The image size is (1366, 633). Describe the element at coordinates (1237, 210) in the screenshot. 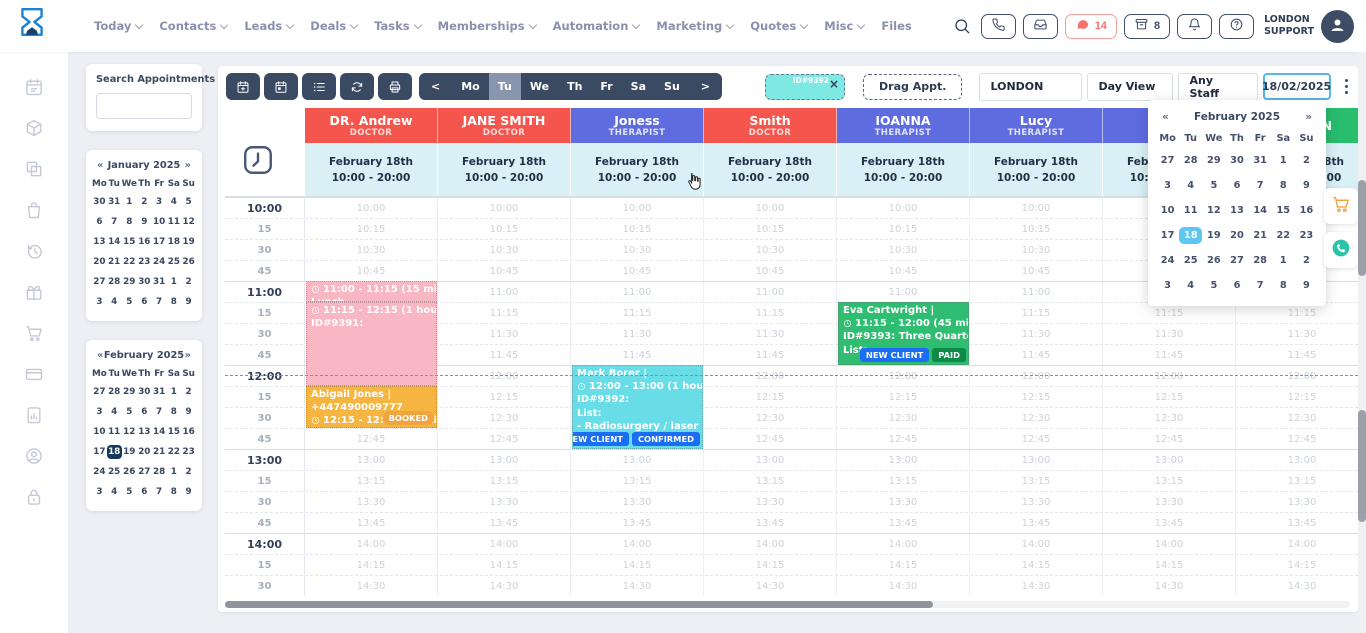

I see `datepicker-day: 13` at that location.